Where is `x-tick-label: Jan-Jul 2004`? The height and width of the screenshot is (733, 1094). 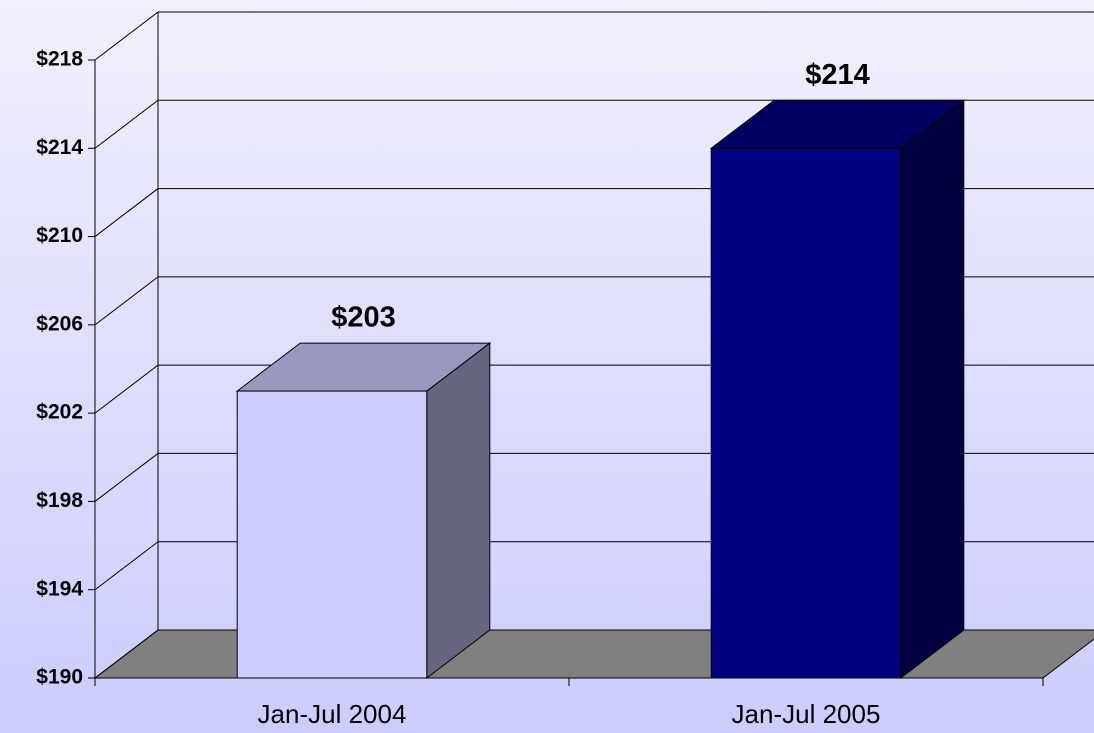 x-tick-label: Jan-Jul 2004 is located at coordinates (332, 714).